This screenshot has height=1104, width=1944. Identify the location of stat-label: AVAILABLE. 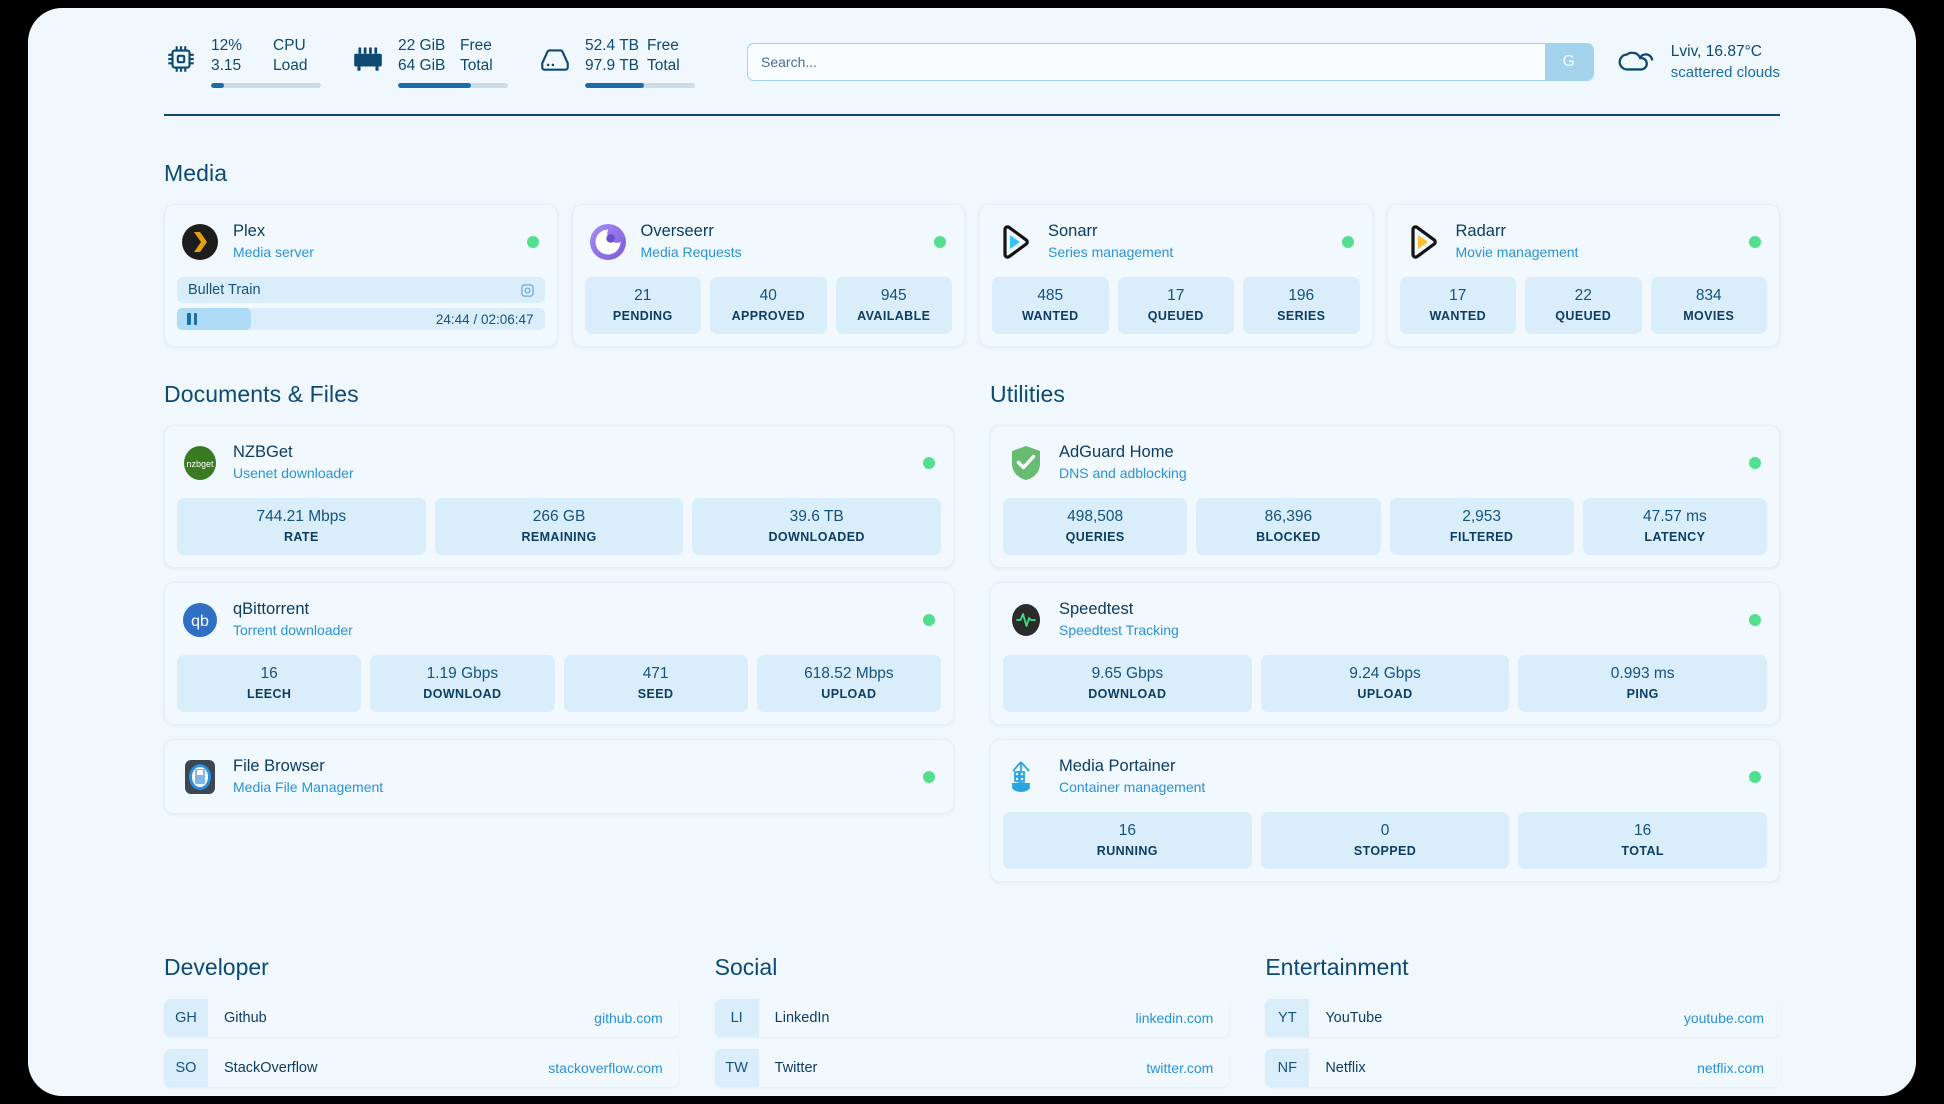
(894, 316).